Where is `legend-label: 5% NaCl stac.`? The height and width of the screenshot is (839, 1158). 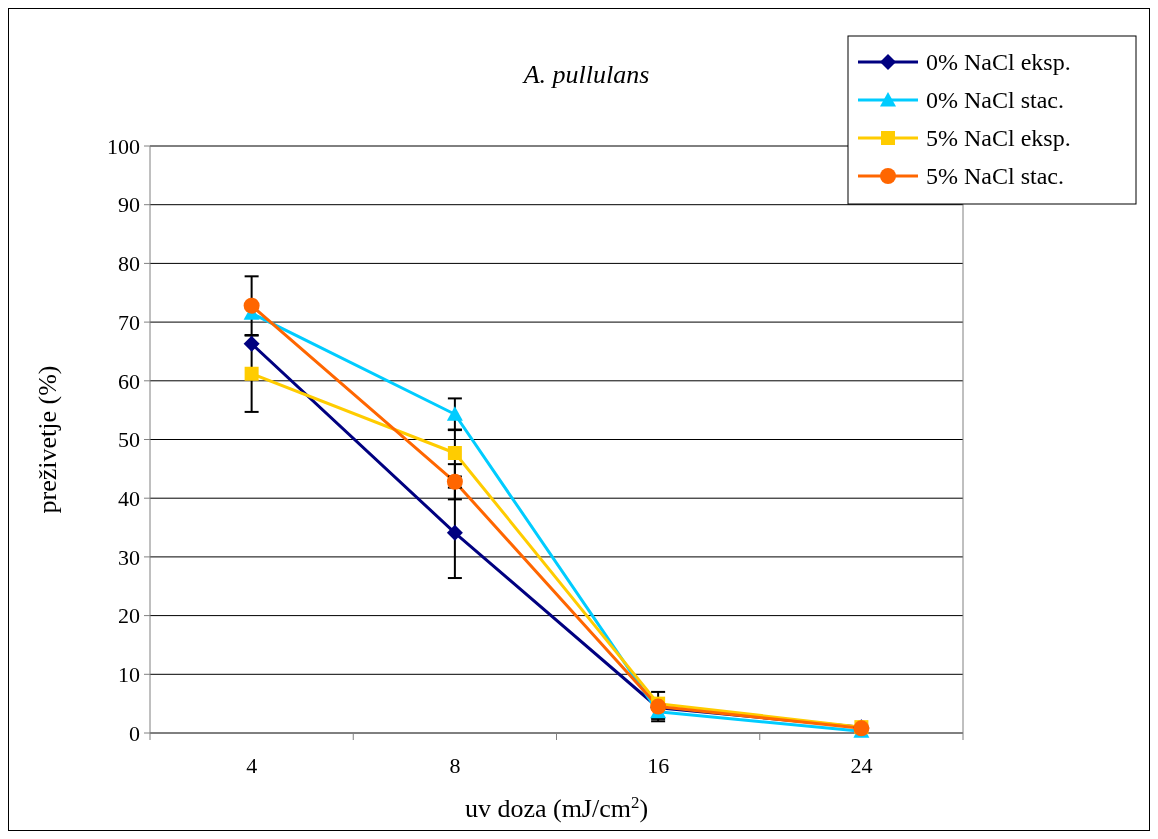
legend-label: 5% NaCl stac. is located at coordinates (995, 176).